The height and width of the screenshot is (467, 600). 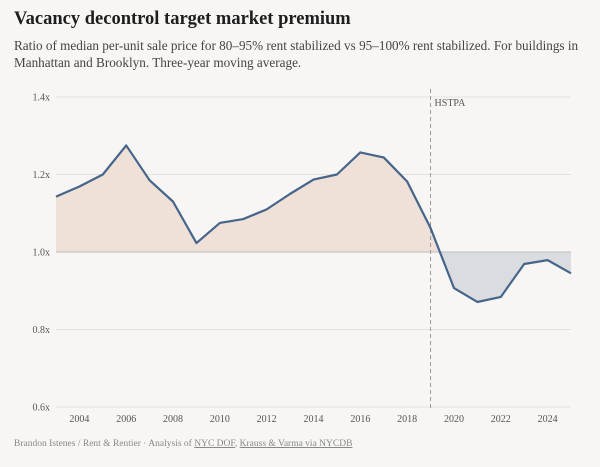 What do you see at coordinates (214, 444) in the screenshot?
I see `nyc-dof-link: NYC DOF` at bounding box center [214, 444].